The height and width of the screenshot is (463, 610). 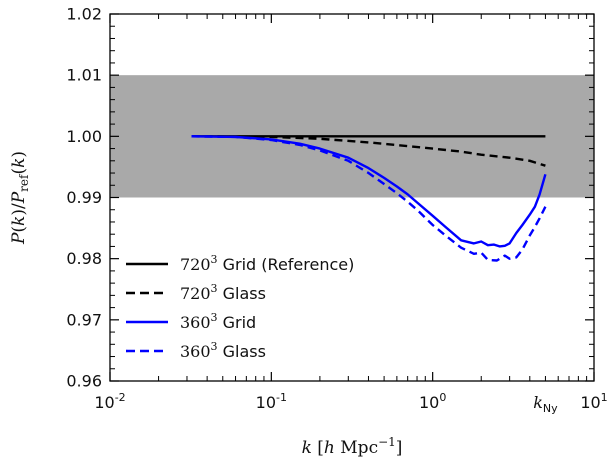 I want to click on legend-text: Grid (Reference), so click(x=286, y=264).